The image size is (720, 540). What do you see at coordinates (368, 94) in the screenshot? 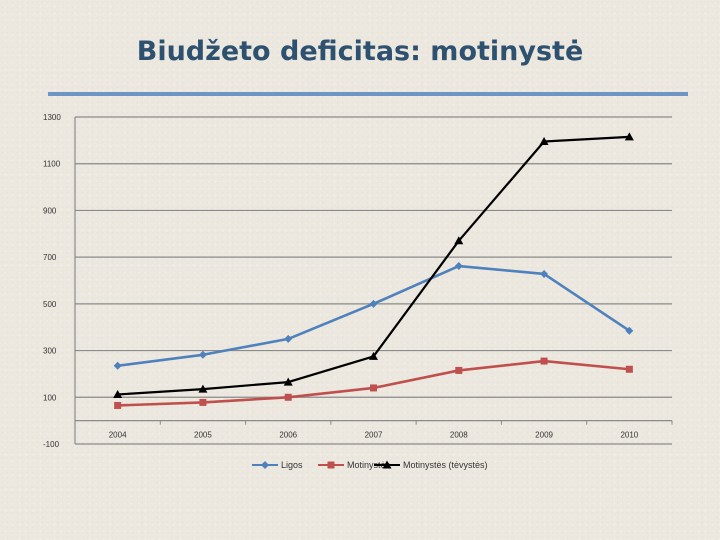
I see `title-divider` at bounding box center [368, 94].